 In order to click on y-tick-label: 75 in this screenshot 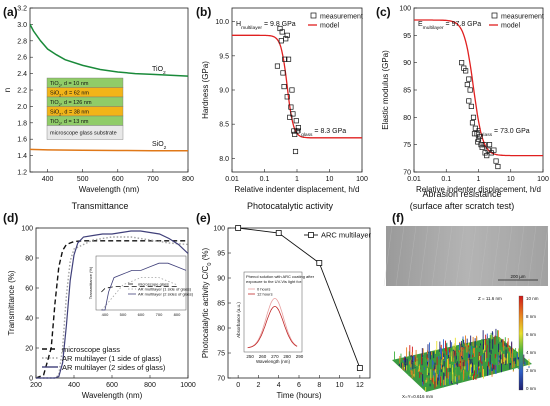, I will do `click(221, 354)`.